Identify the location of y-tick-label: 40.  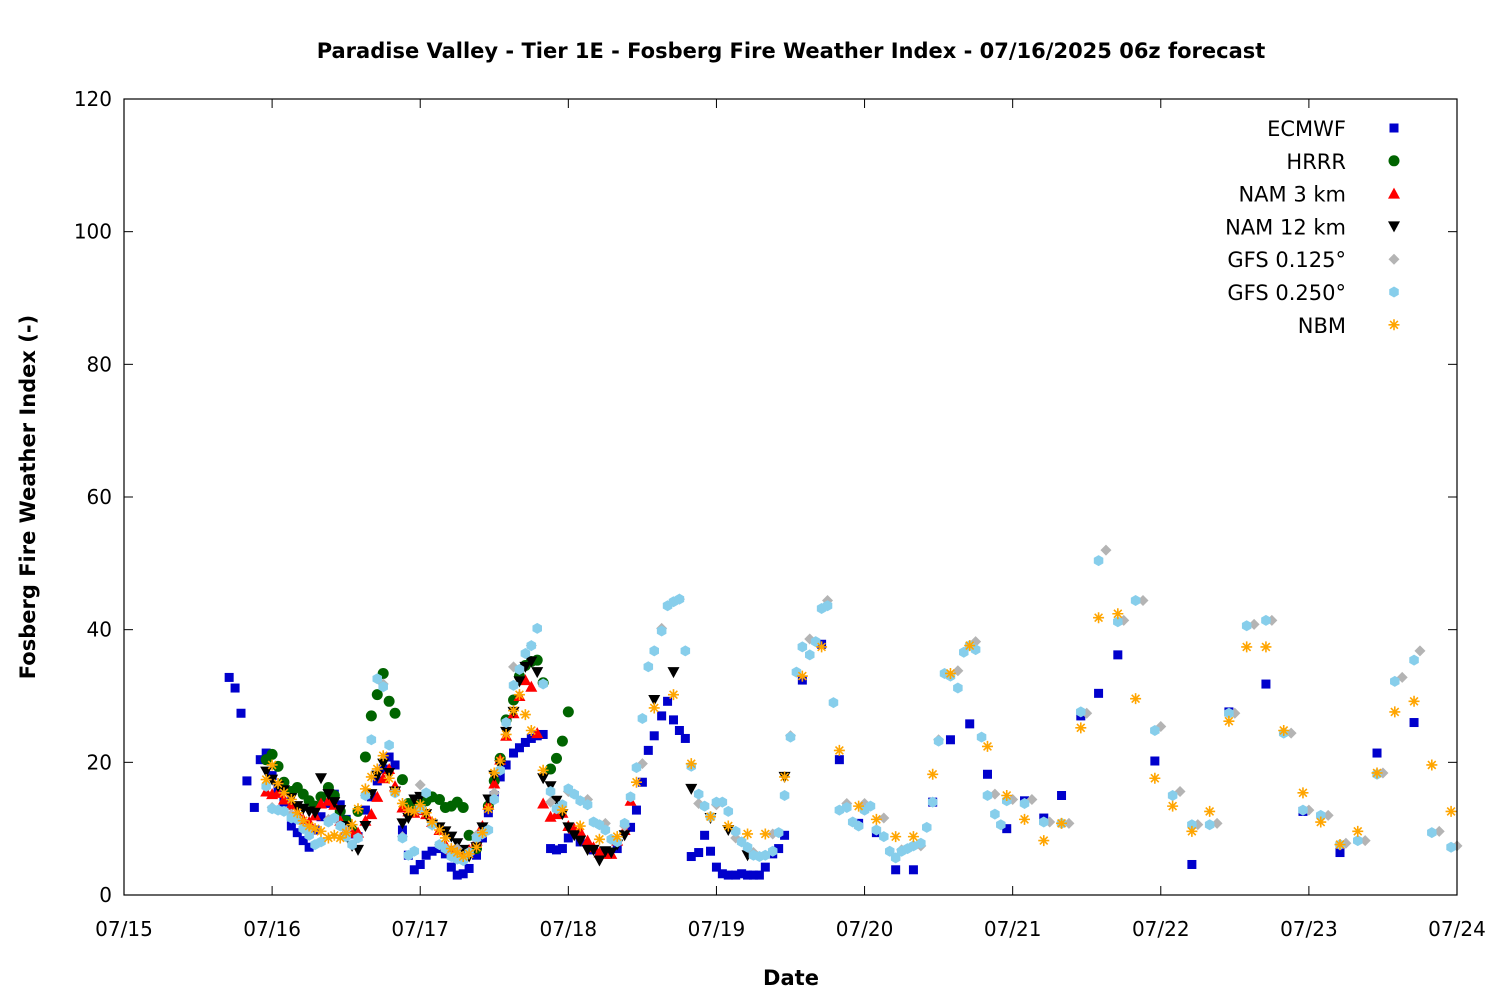
(99, 630).